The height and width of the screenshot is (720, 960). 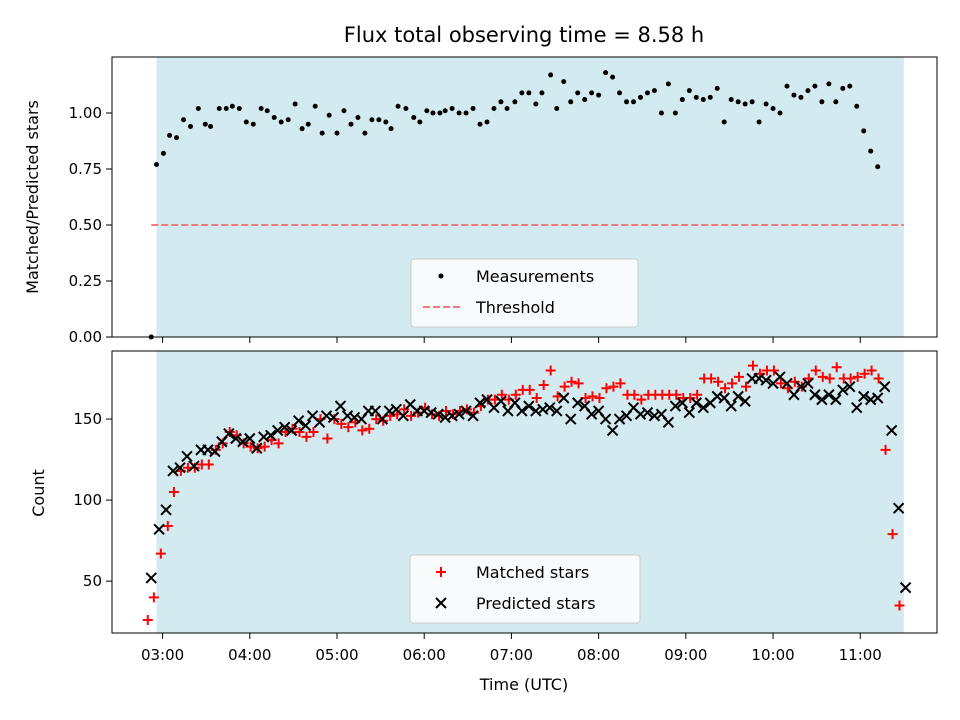 What do you see at coordinates (32, 197) in the screenshot?
I see `top-y-axis-label: Matched/Predicted stars` at bounding box center [32, 197].